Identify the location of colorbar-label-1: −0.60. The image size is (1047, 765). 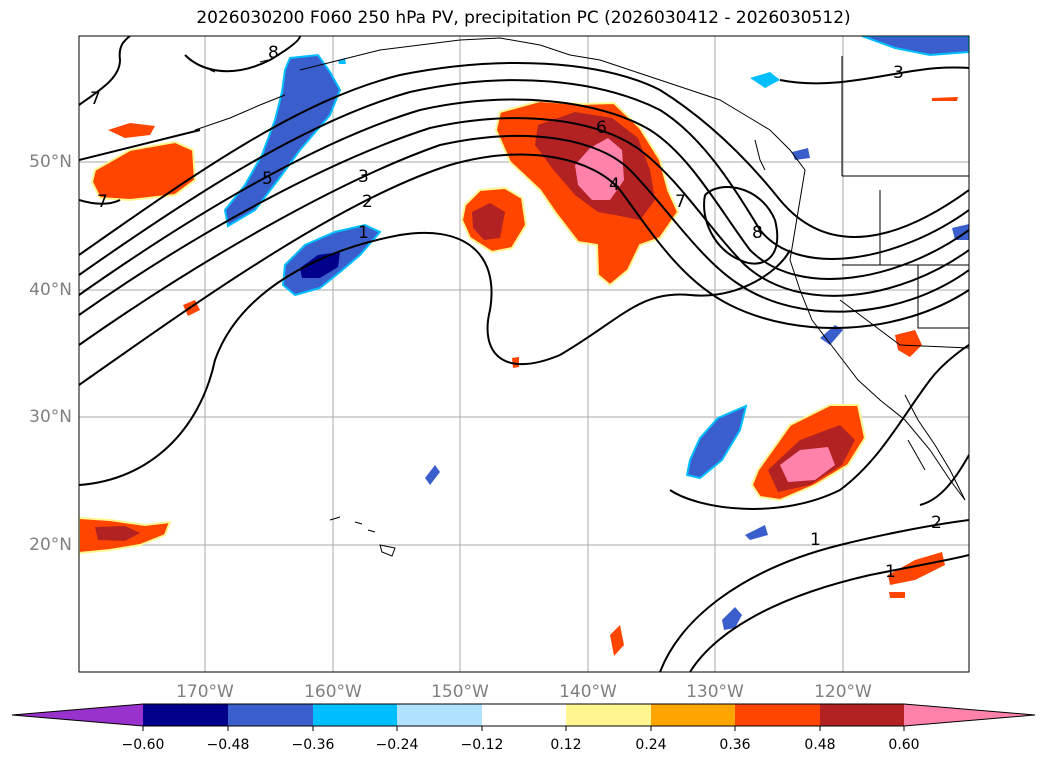
(143, 745).